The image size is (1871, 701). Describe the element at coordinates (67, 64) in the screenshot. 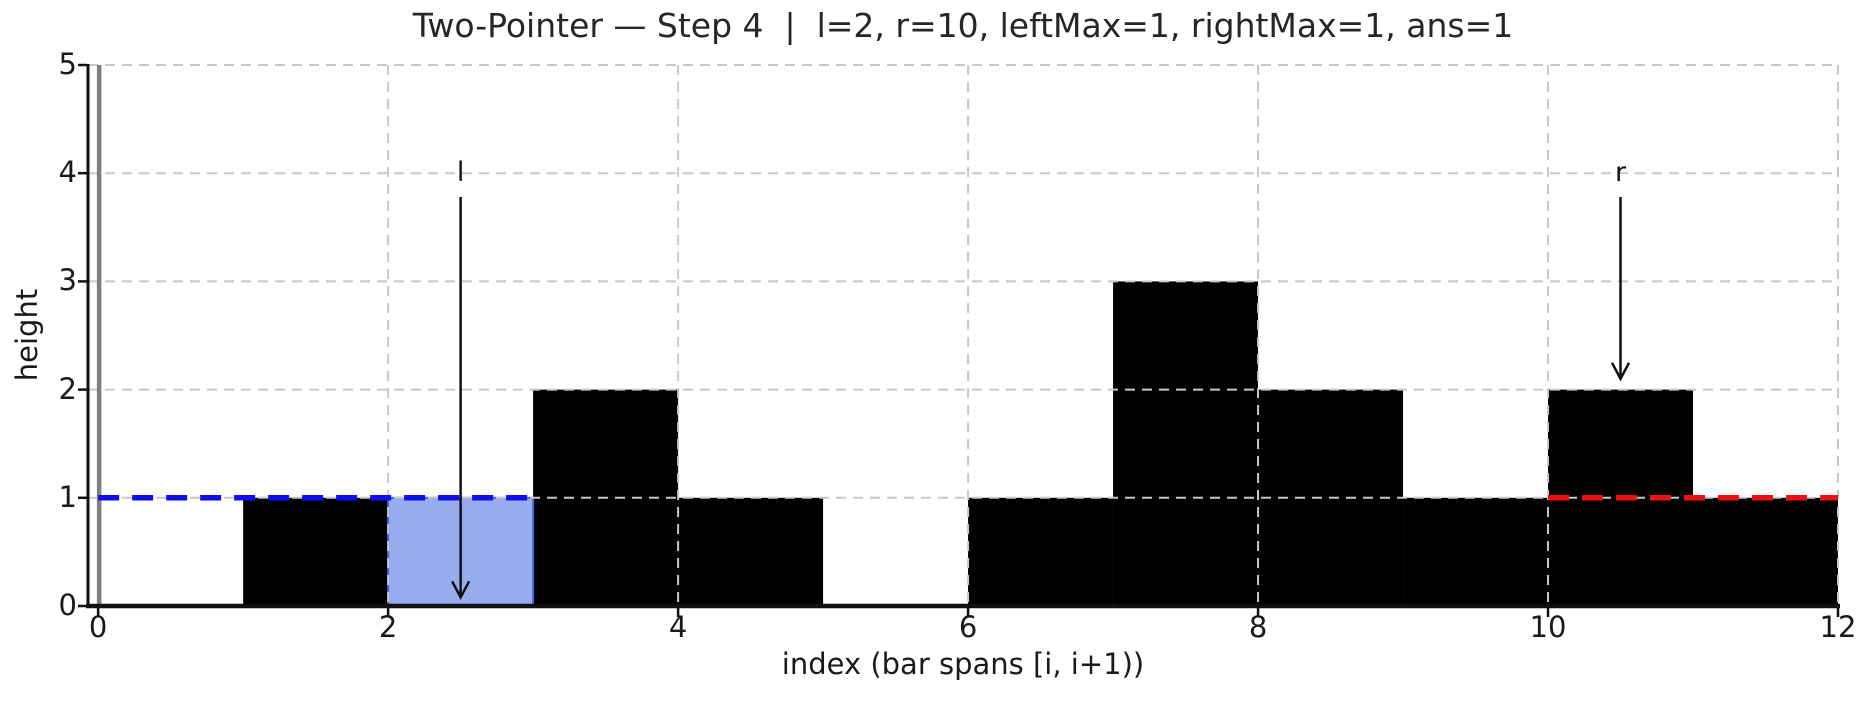

I see `y-tick-label-5: 5` at that location.